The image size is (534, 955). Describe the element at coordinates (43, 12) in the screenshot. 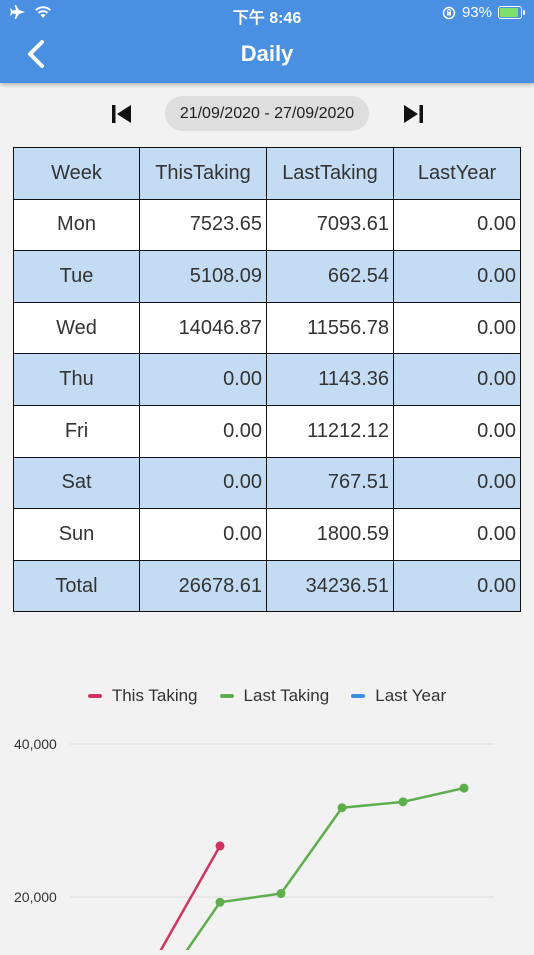

I see `wifi-icon` at that location.